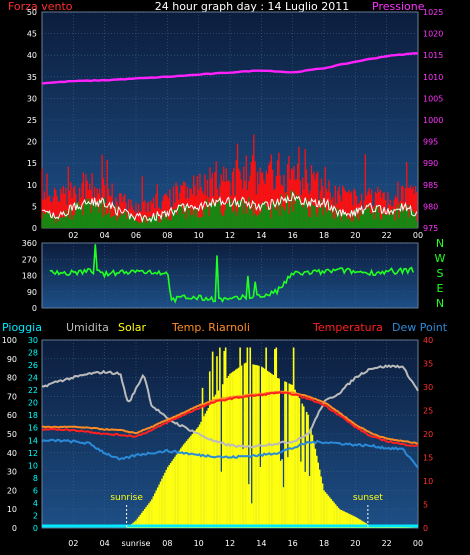 This screenshot has height=555, width=470. What do you see at coordinates (12, 453) in the screenshot?
I see `humidity-tick-label: 40` at bounding box center [12, 453].